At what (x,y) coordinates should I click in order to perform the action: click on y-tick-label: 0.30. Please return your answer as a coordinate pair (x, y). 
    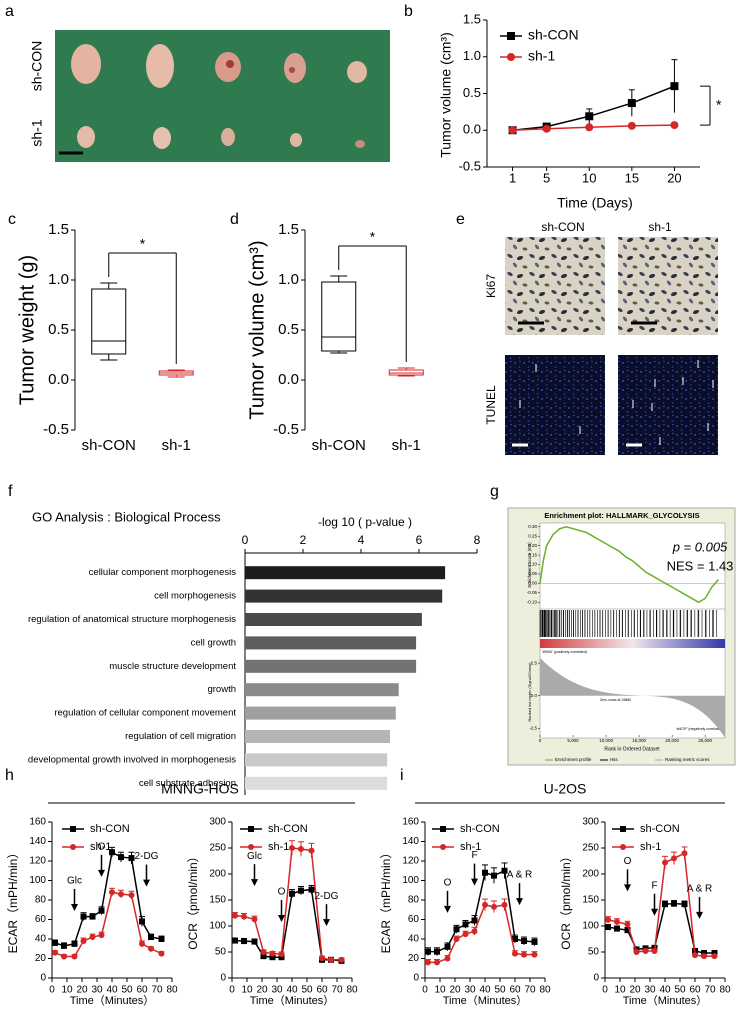
    Looking at the image, I should click on (532, 526).